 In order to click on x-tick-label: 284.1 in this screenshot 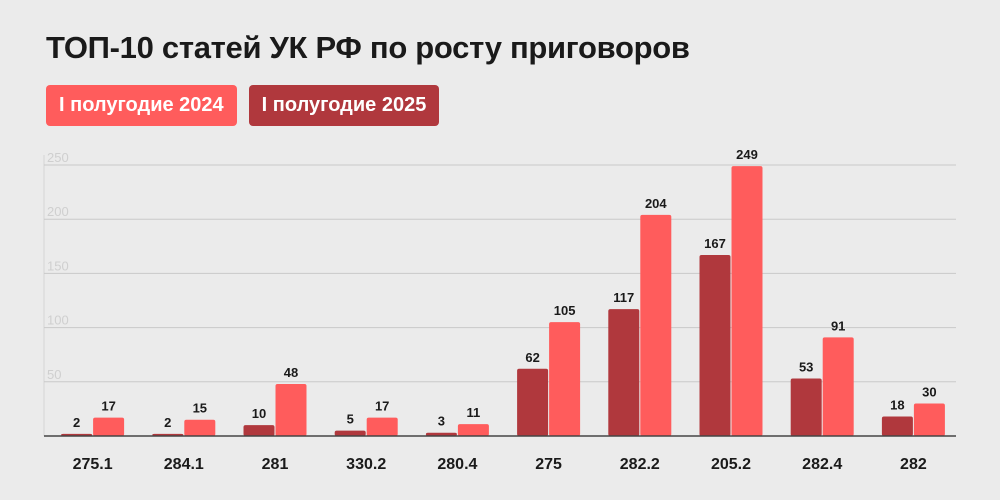, I will do `click(184, 464)`.